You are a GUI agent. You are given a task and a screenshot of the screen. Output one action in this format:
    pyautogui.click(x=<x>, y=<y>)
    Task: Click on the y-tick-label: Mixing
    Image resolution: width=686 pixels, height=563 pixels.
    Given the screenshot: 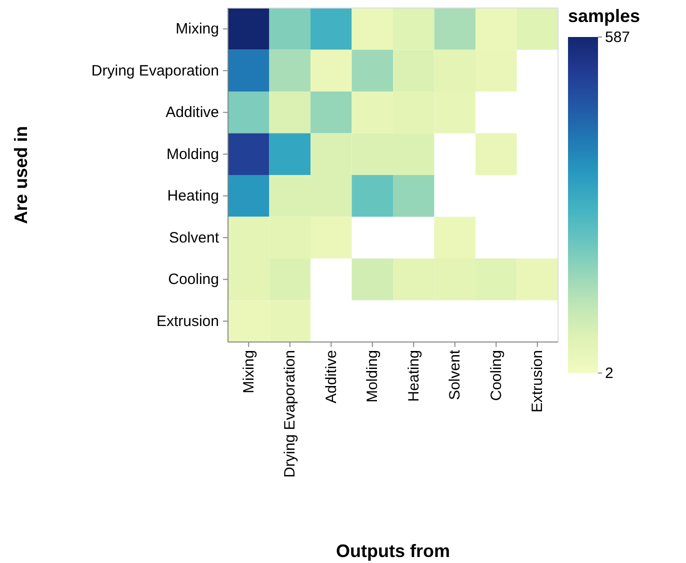 What is the action you would take?
    pyautogui.click(x=197, y=29)
    